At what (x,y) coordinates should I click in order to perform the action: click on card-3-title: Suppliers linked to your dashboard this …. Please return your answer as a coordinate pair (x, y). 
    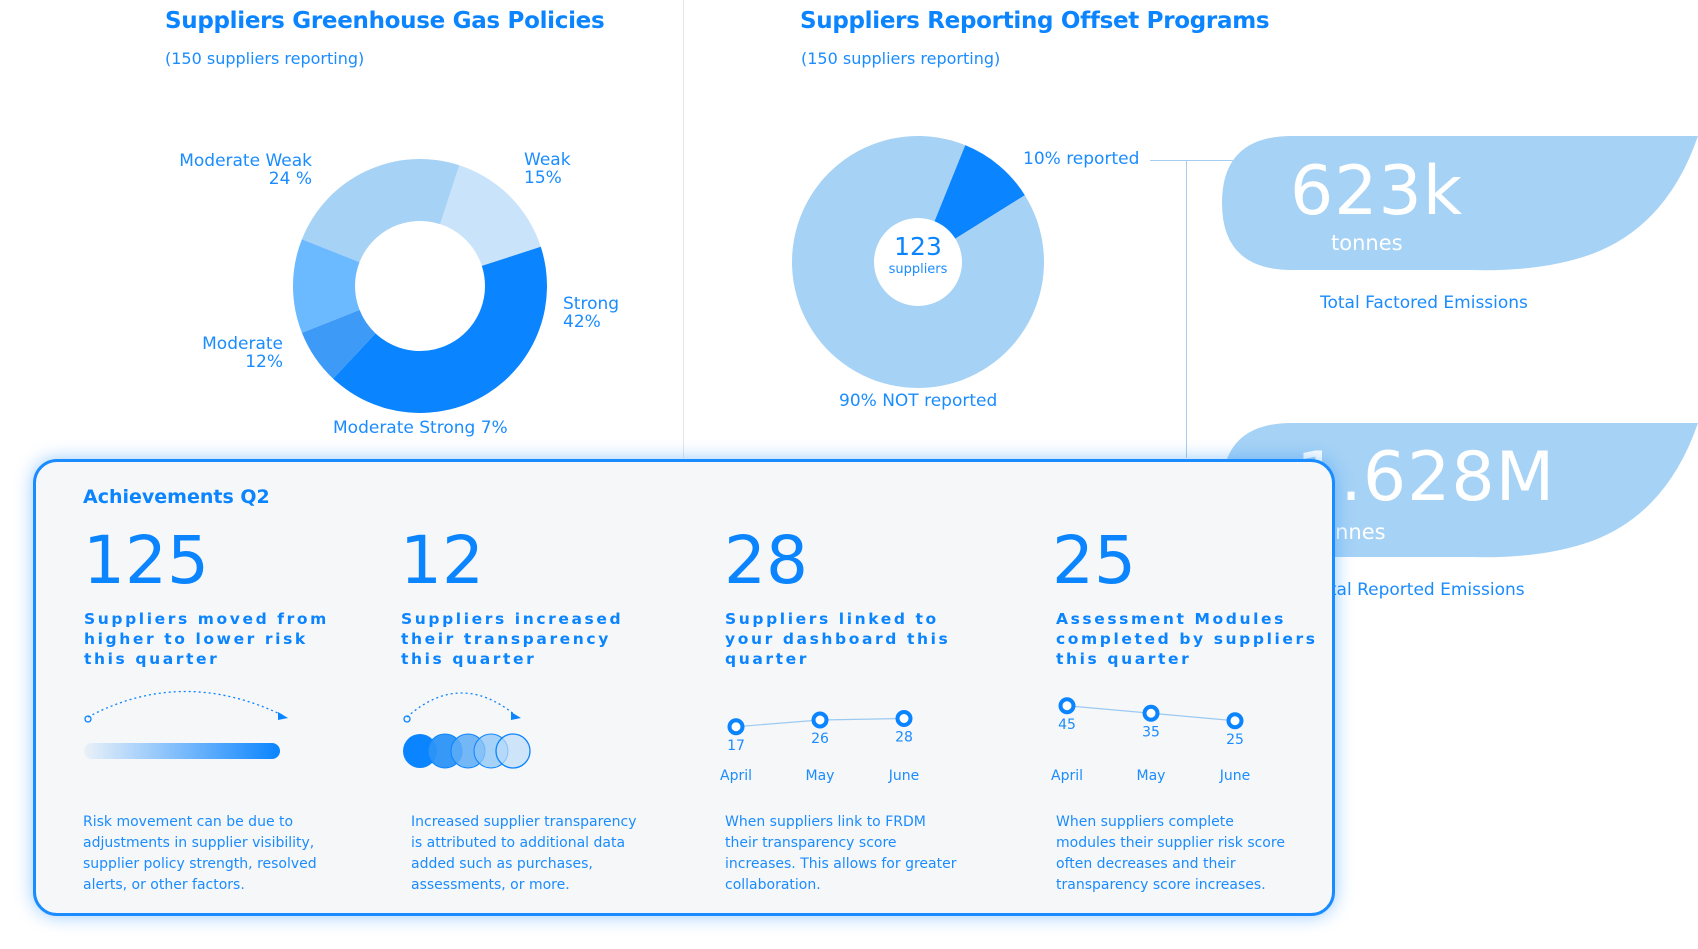
    Looking at the image, I should click on (838, 639).